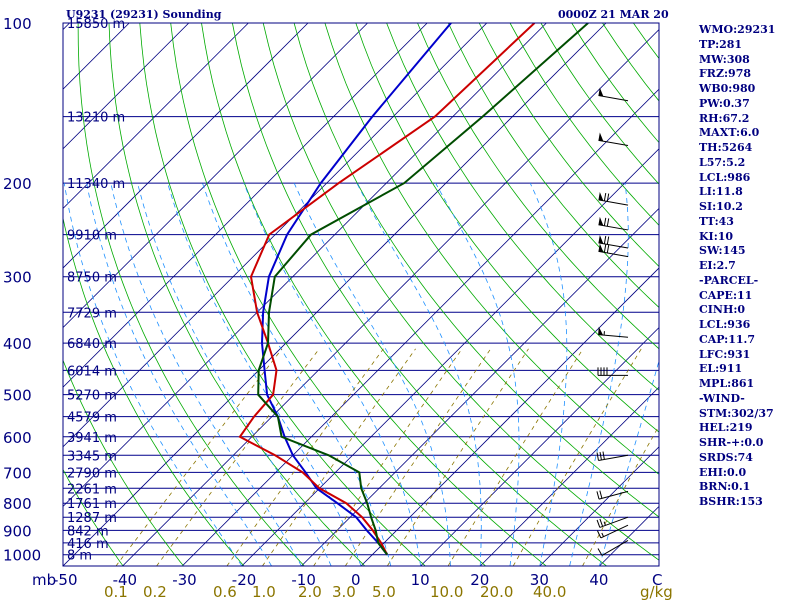  Describe the element at coordinates (17, 278) in the screenshot. I see `pressure-tick-label: 300` at that location.